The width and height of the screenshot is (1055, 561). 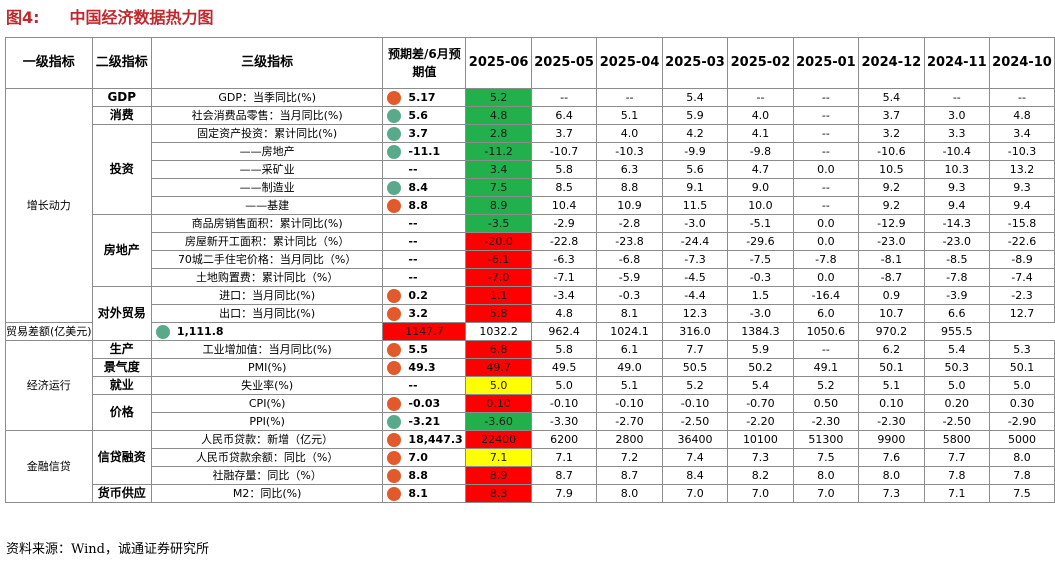 I want to click on value-cell: -2.30, so click(x=826, y=421).